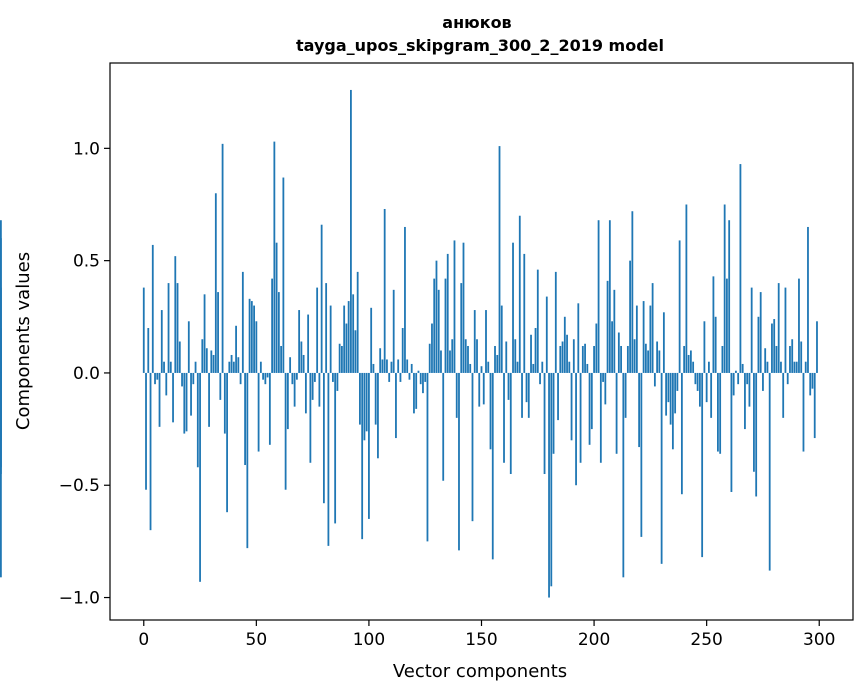 Image resolution: width=867 pixels, height=696 pixels. I want to click on y-tick-label-0: −1.0, so click(79, 599).